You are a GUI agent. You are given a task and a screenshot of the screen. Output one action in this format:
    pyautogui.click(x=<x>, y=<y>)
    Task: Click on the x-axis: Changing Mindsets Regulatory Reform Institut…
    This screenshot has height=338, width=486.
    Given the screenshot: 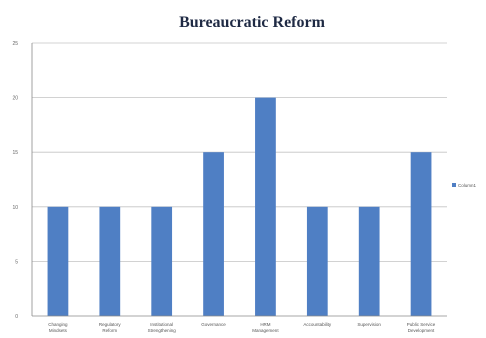 What is the action you would take?
    pyautogui.click(x=239, y=324)
    